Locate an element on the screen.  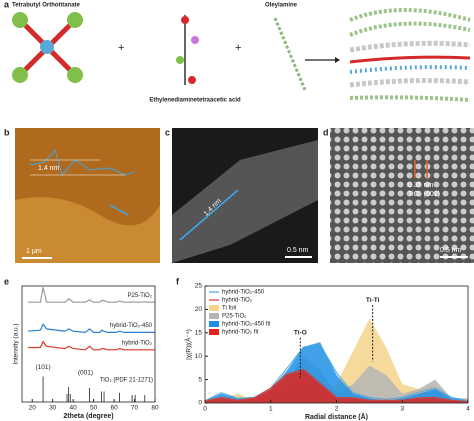
x-tick-label: 0 is located at coordinates (205, 409).